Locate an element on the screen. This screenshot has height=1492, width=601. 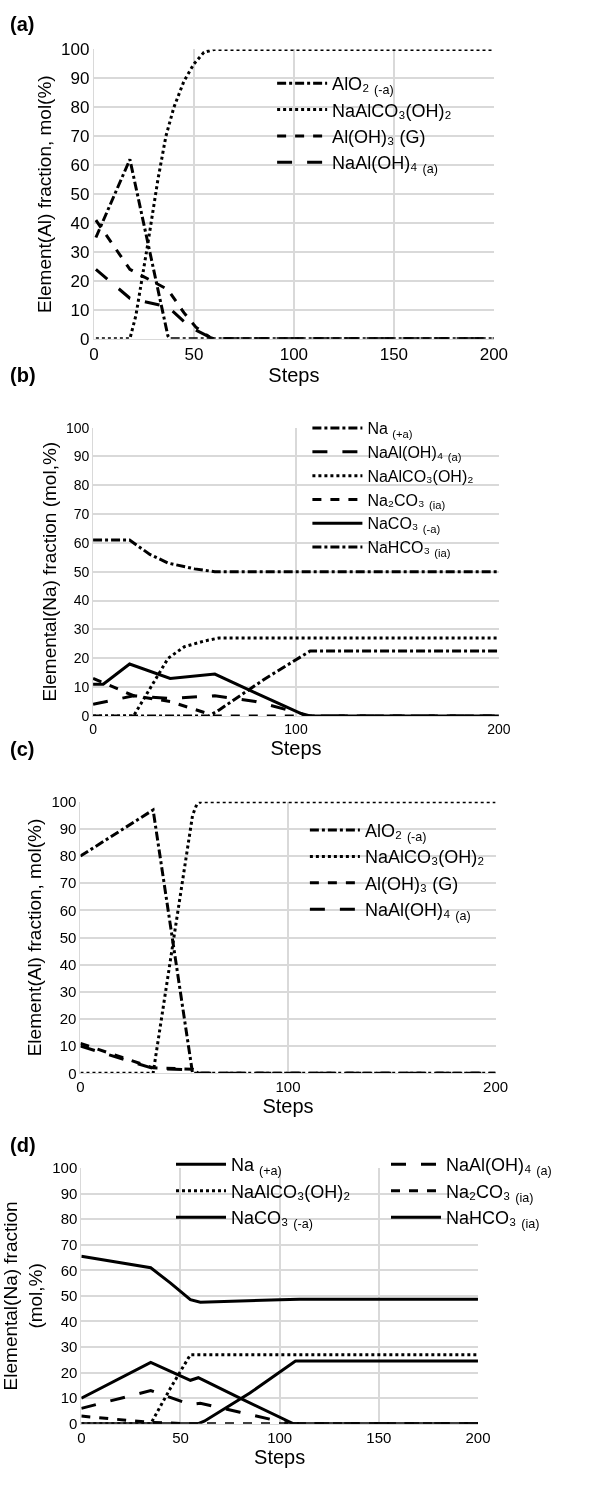
chart-title: (d) is located at coordinates (23, 1145).